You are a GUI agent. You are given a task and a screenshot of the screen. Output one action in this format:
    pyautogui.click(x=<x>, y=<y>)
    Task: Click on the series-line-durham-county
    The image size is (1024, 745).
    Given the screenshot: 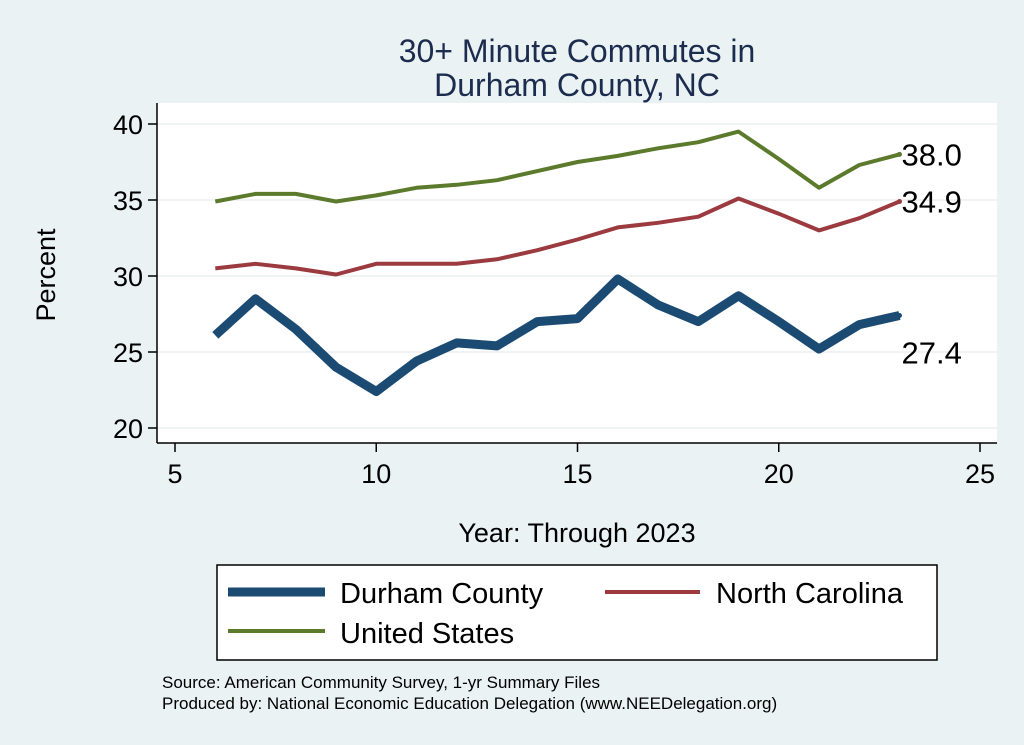 What is the action you would take?
    pyautogui.click(x=556, y=335)
    